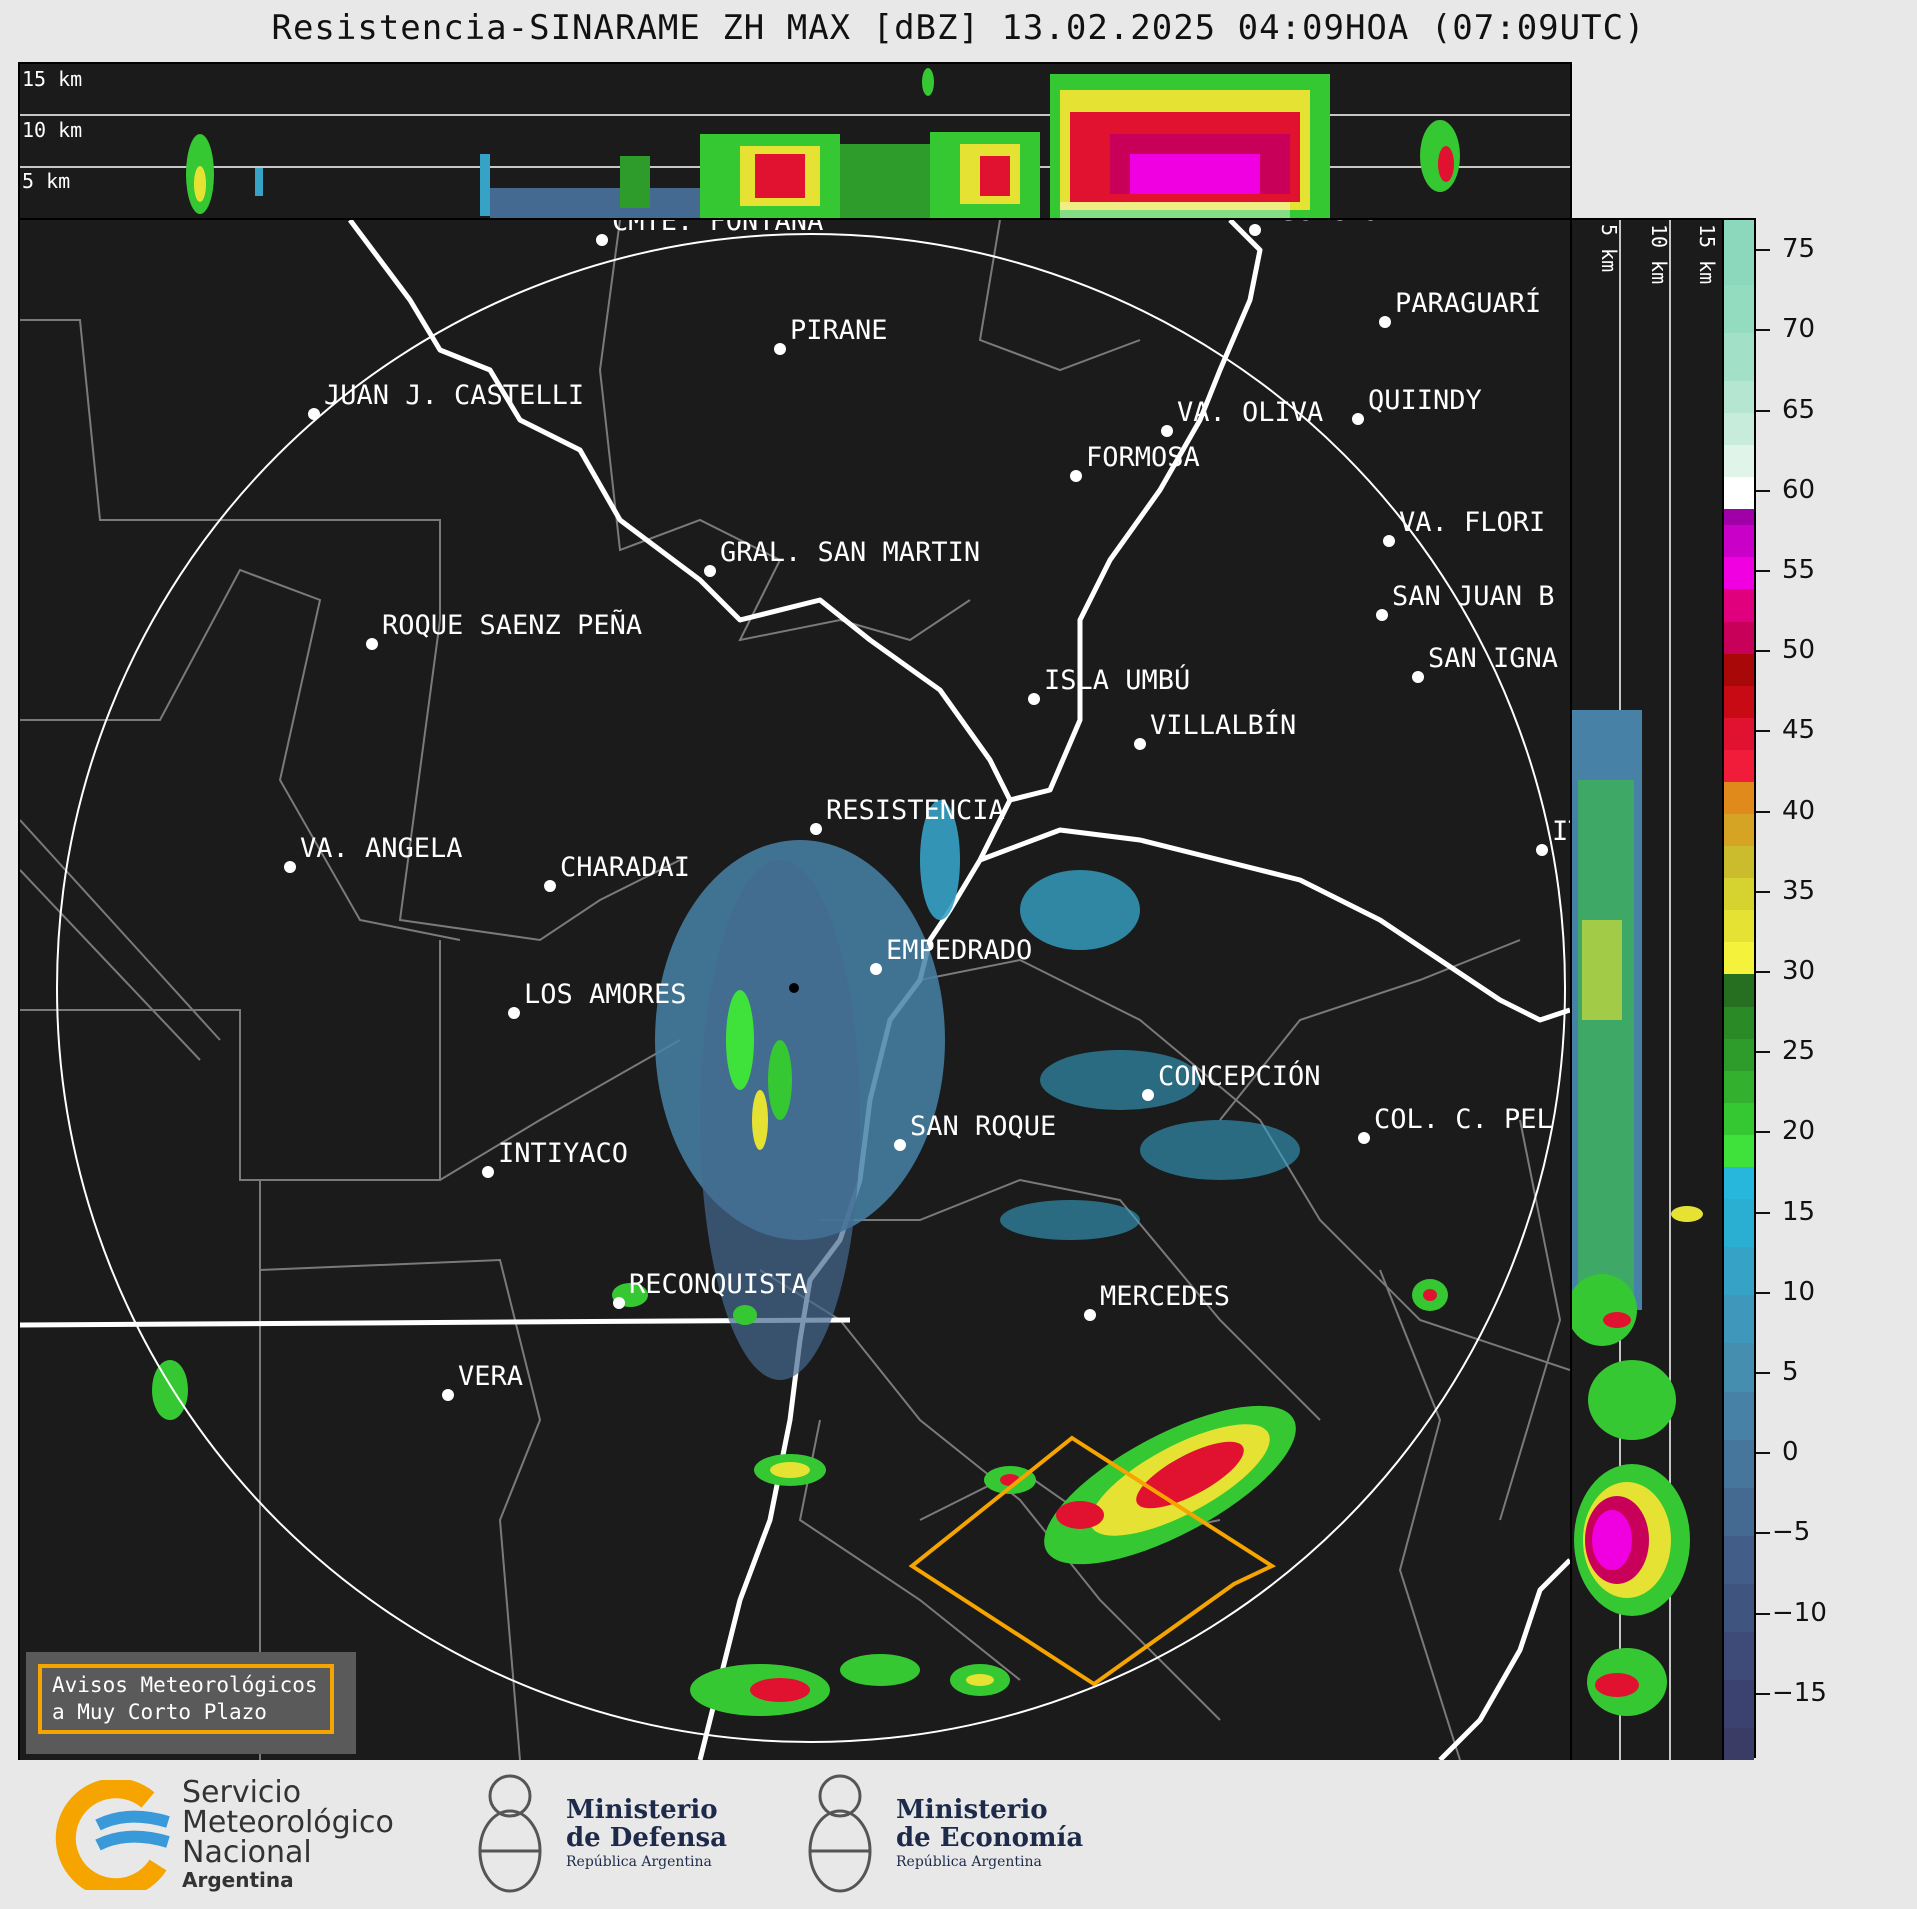  What do you see at coordinates (1791, 1532) in the screenshot?
I see `colorbar-tick-label: −5` at bounding box center [1791, 1532].